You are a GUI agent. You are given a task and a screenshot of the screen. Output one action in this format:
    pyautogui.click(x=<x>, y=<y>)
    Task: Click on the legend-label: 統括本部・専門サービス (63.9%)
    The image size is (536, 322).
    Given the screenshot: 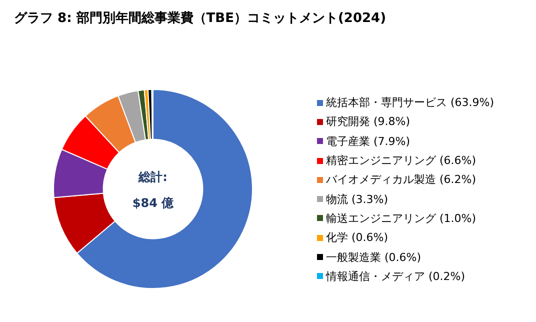 What is the action you would take?
    pyautogui.click(x=410, y=102)
    